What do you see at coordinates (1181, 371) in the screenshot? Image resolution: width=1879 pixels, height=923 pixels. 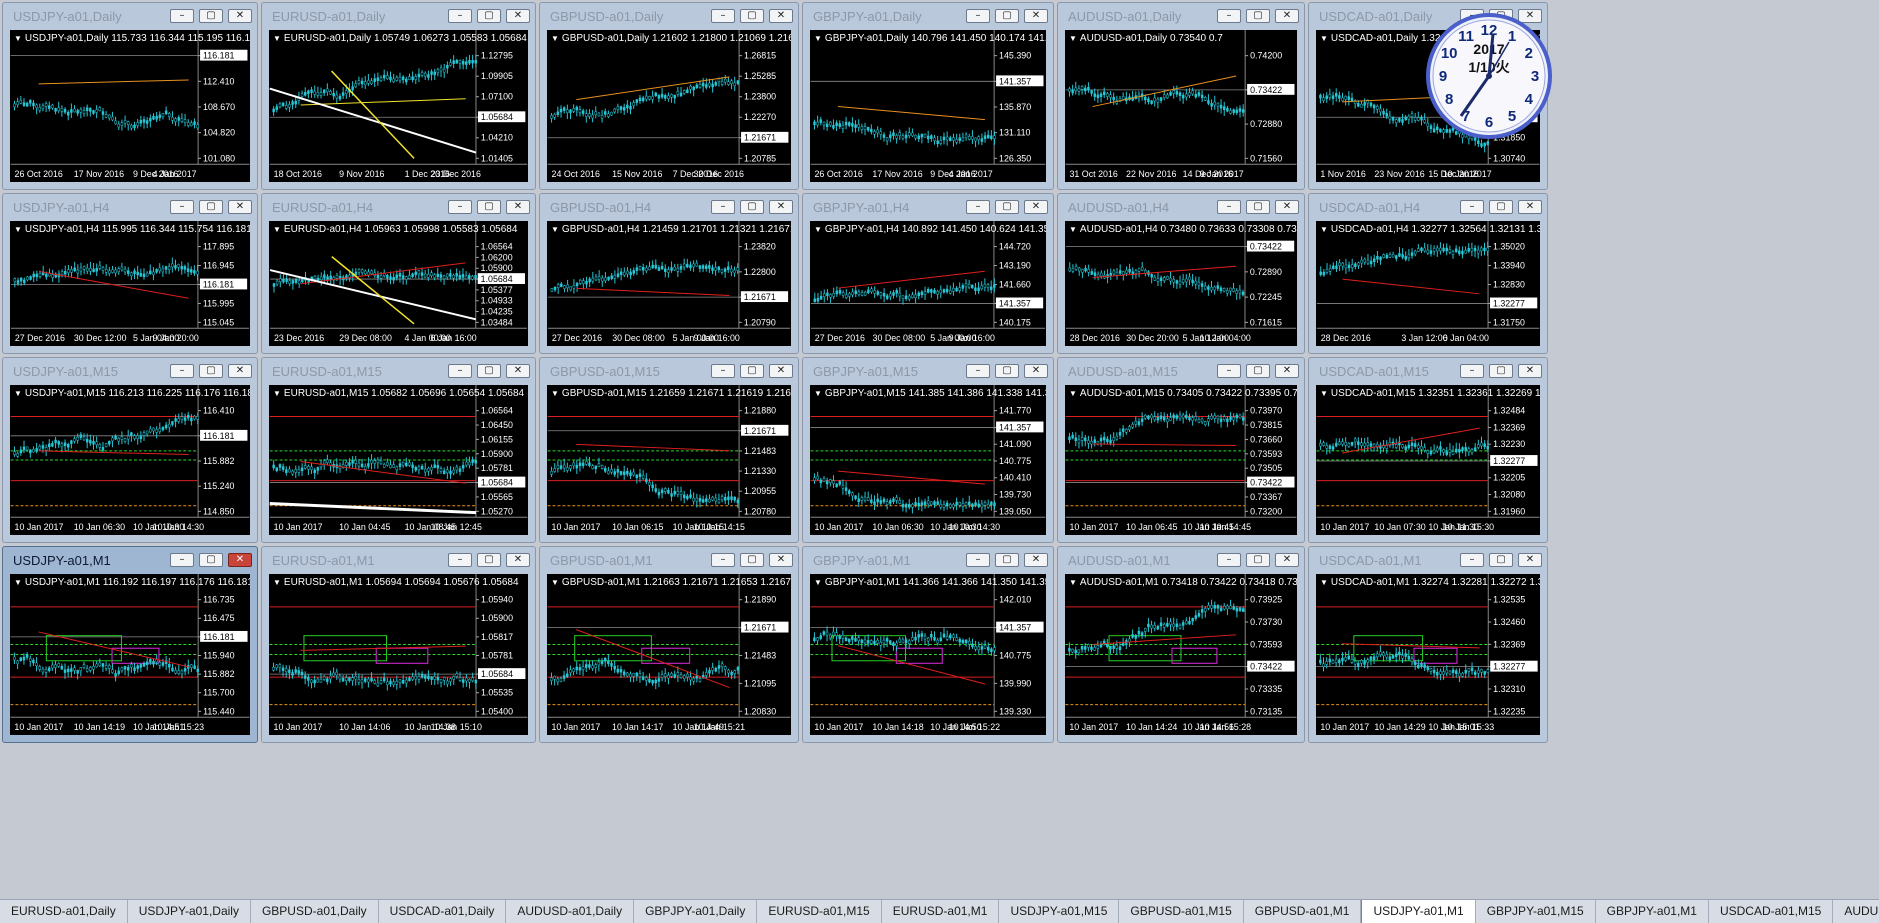 I see `window-titlebar: AUDUSD-a01,M15– ▢ ✕` at bounding box center [1181, 371].